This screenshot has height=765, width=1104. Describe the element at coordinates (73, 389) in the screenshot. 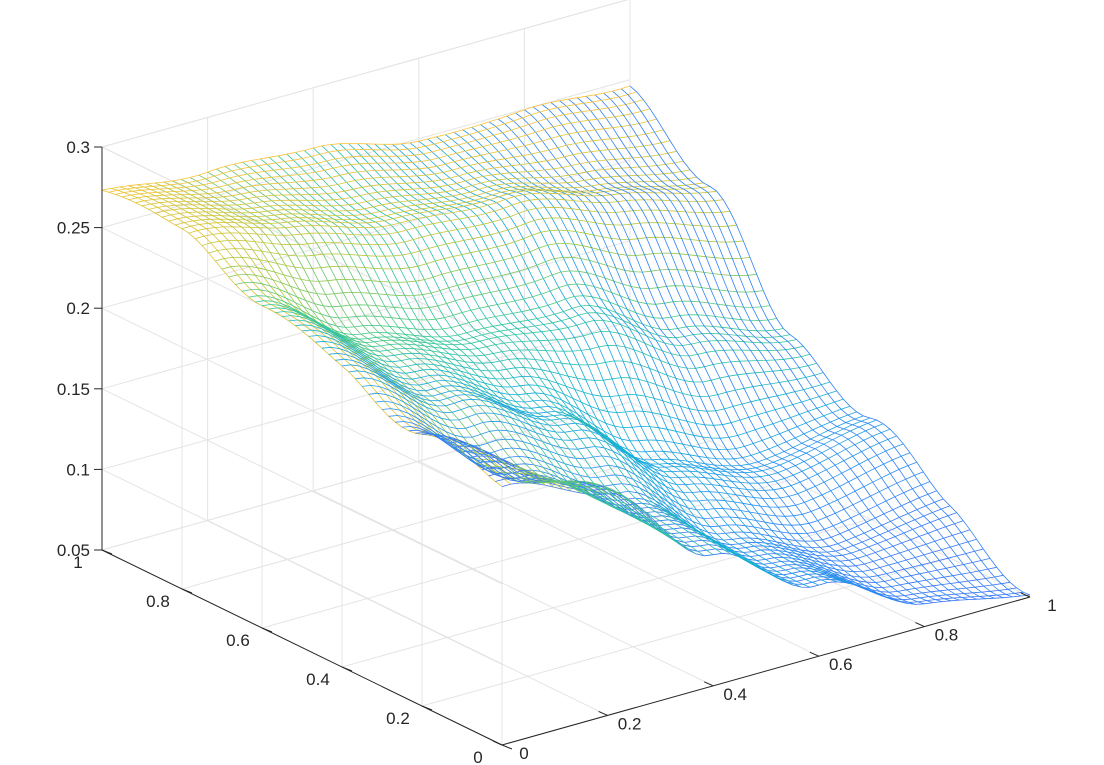

I see `z-tick-label: 0.15` at that location.